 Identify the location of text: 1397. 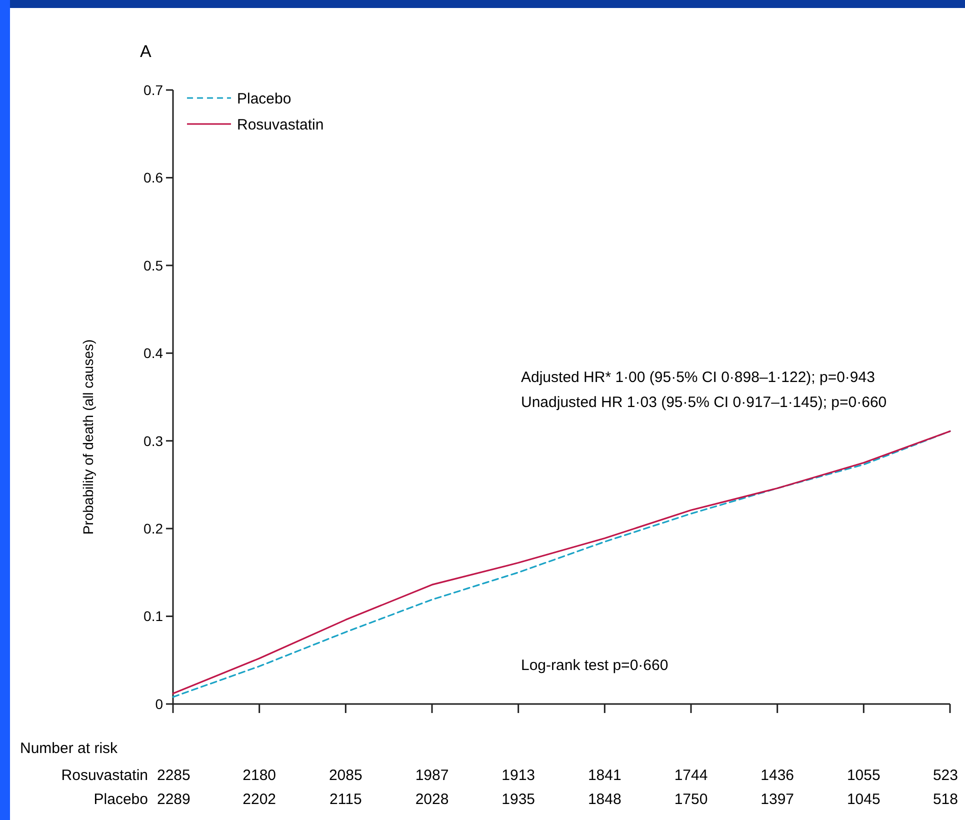
(777, 799).